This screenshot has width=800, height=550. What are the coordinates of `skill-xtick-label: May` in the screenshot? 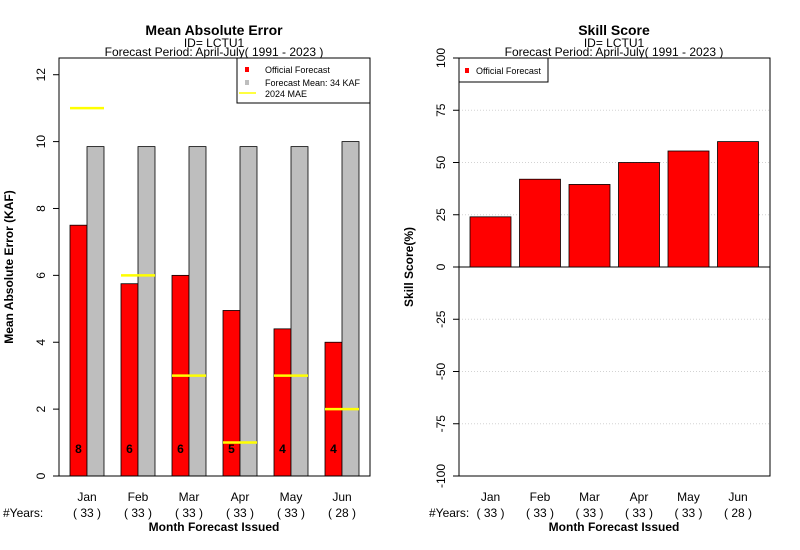 It's located at (688, 497).